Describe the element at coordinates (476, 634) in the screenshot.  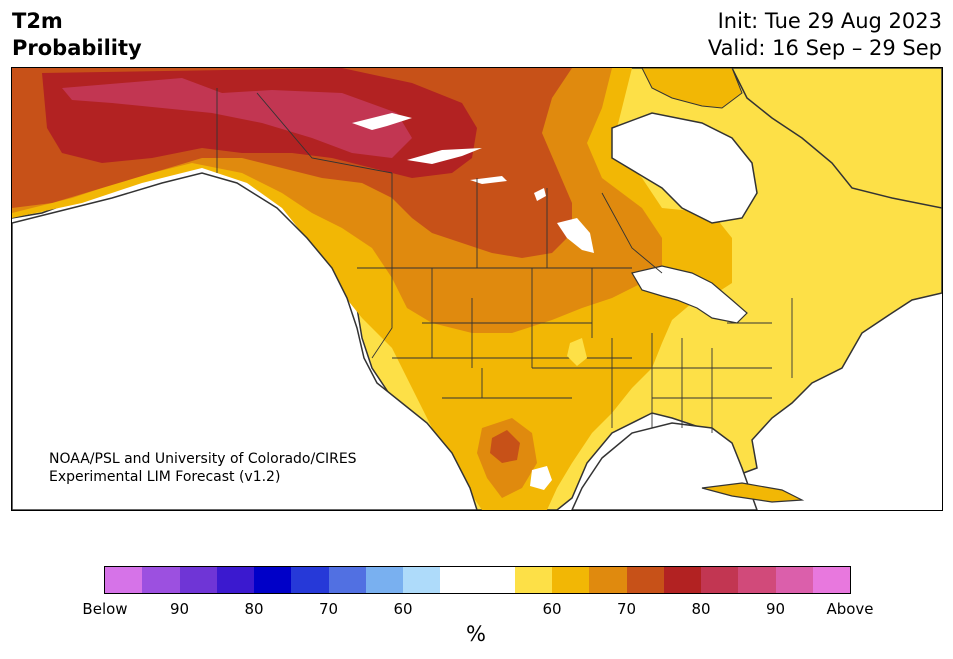
I see `colorbar-unit: %` at that location.